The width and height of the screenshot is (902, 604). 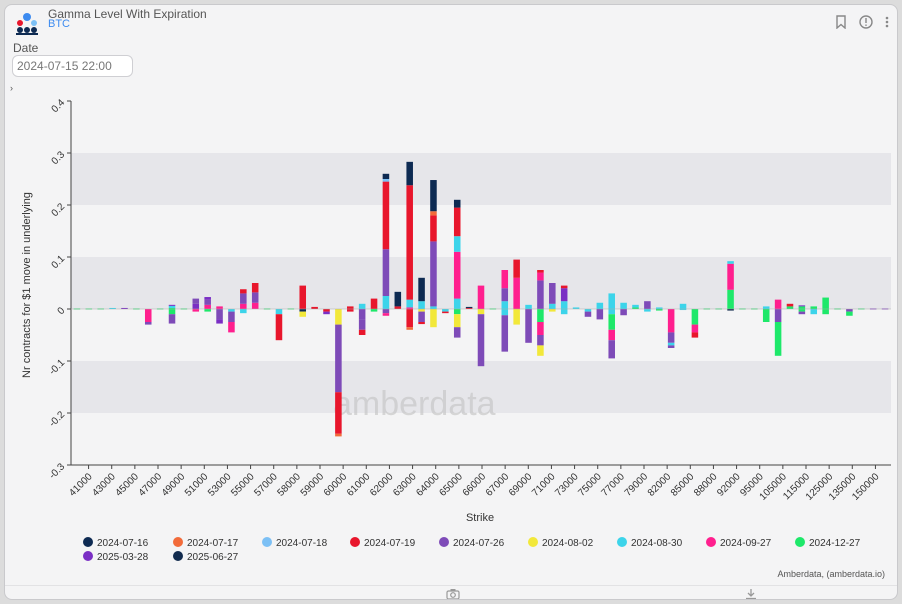 I want to click on bookmark-icon, so click(x=841, y=24).